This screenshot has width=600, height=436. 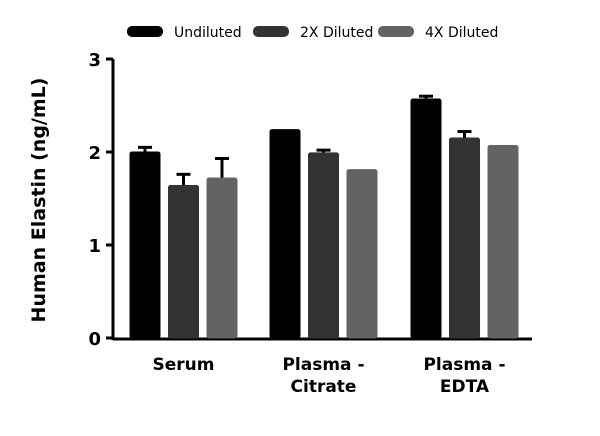 What do you see at coordinates (94, 153) in the screenshot?
I see `y-tick-label: 2` at bounding box center [94, 153].